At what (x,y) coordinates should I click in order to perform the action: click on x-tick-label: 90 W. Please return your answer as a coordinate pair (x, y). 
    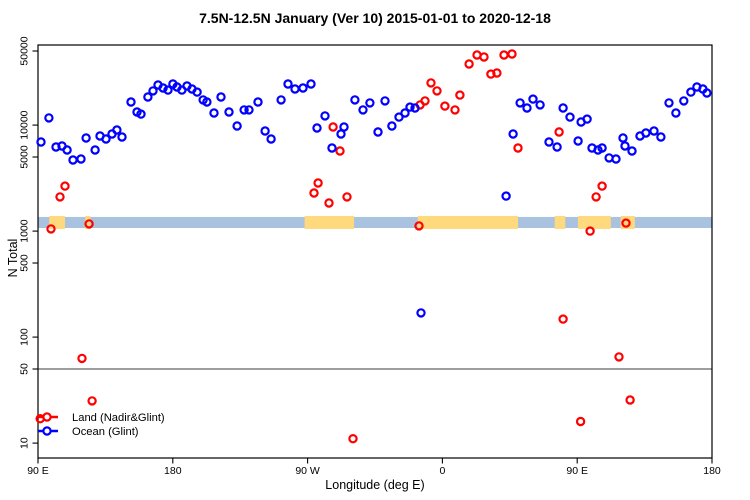
    Looking at the image, I should click on (307, 471).